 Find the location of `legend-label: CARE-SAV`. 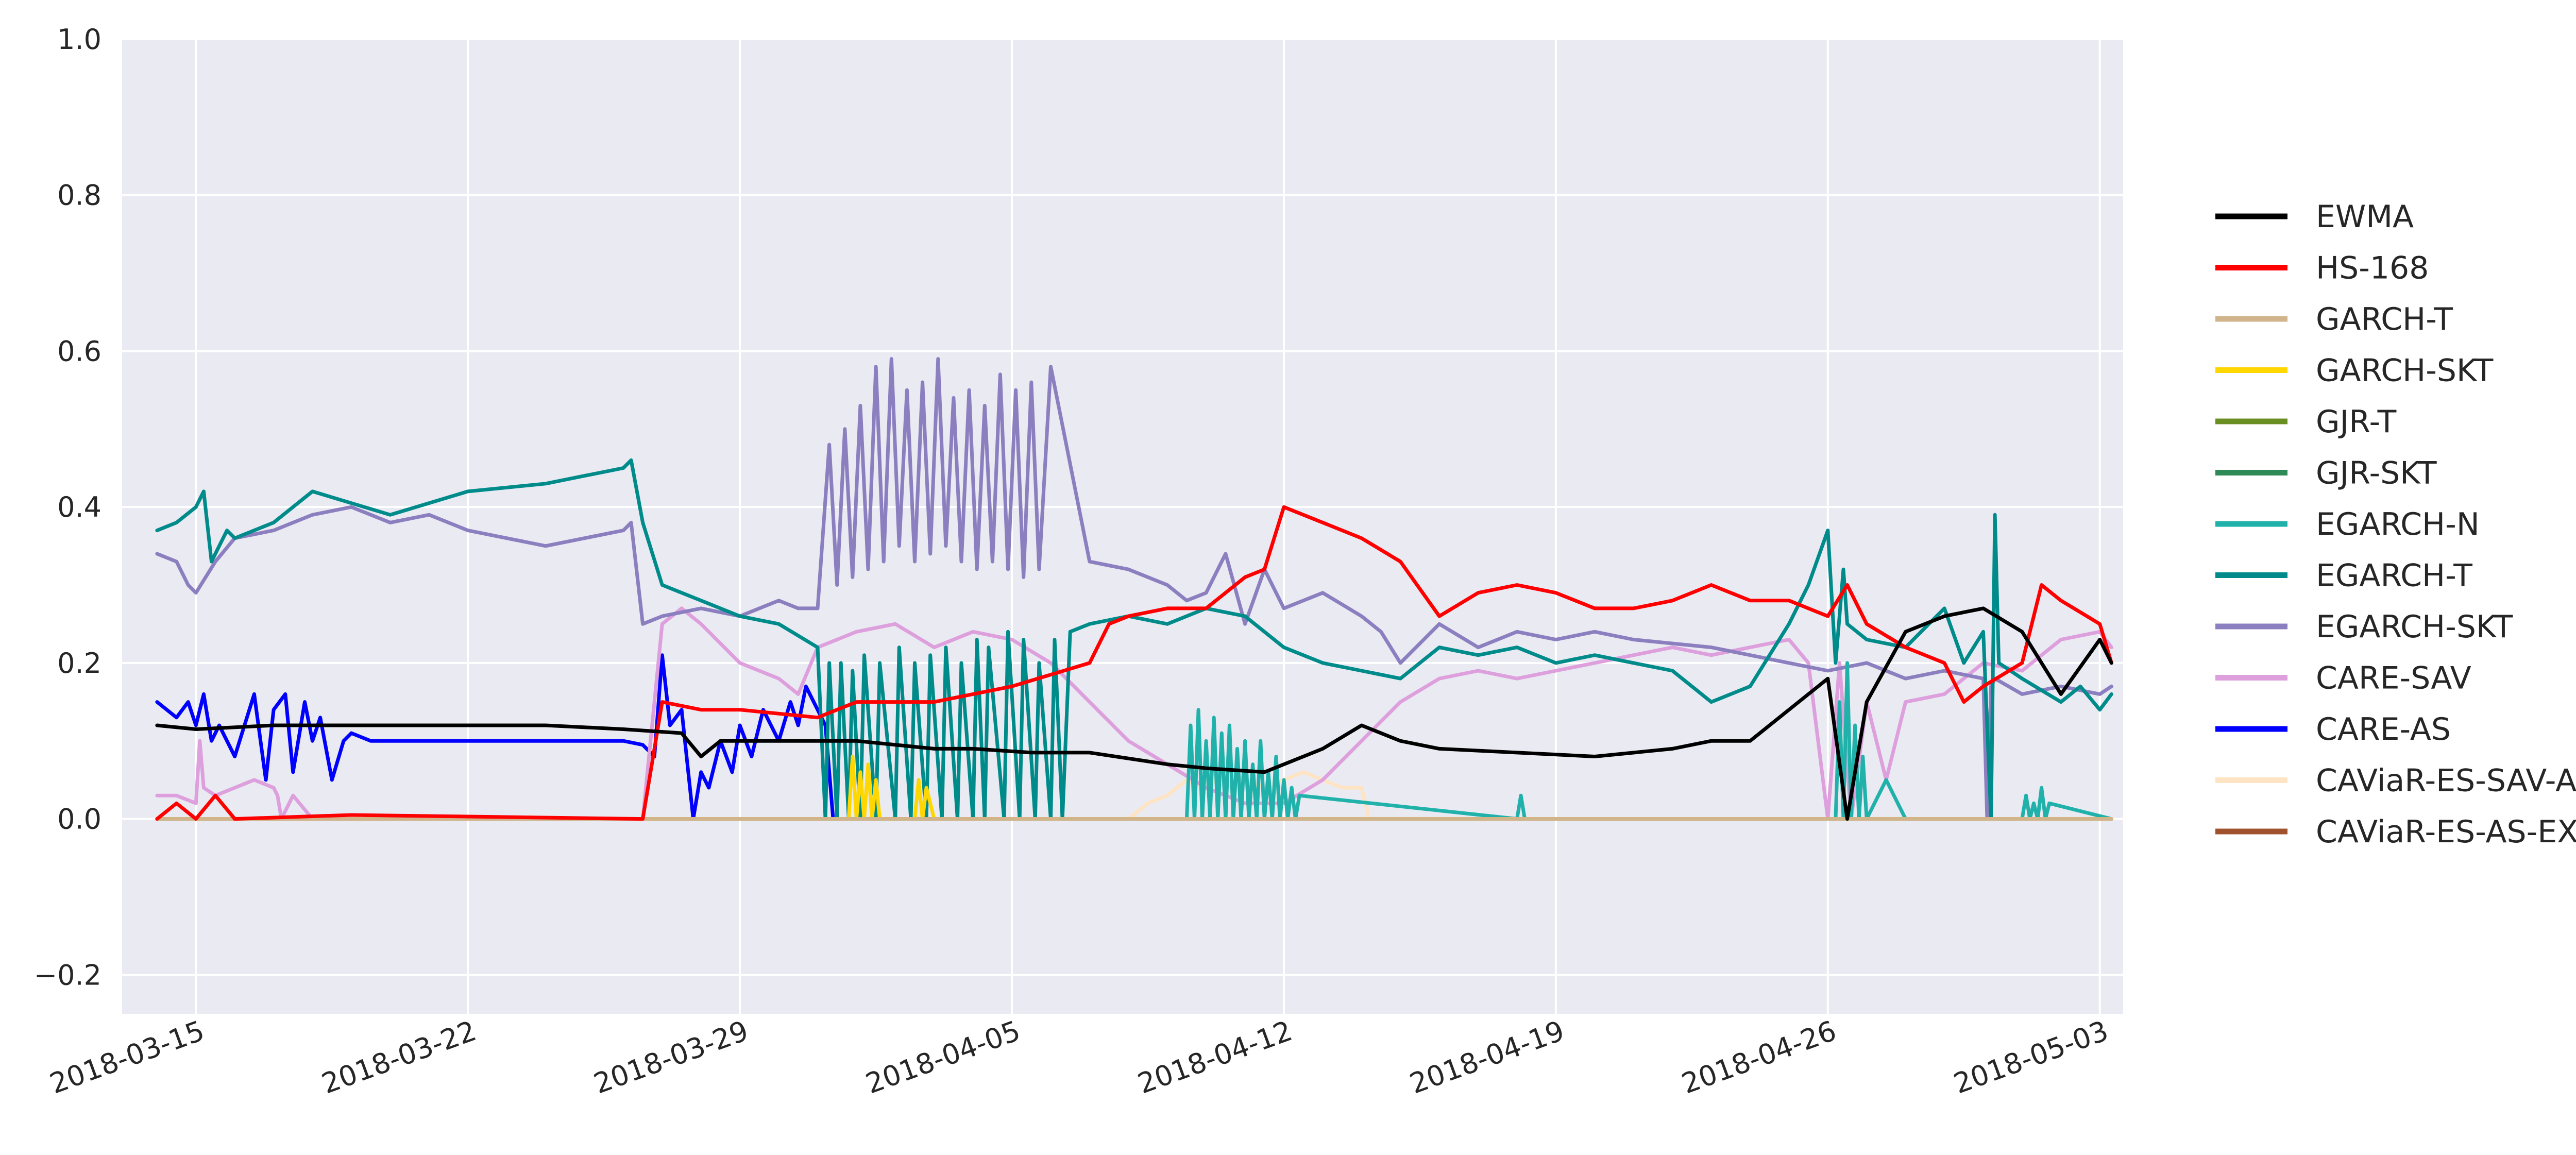

legend-label: CARE-SAV is located at coordinates (2394, 678).